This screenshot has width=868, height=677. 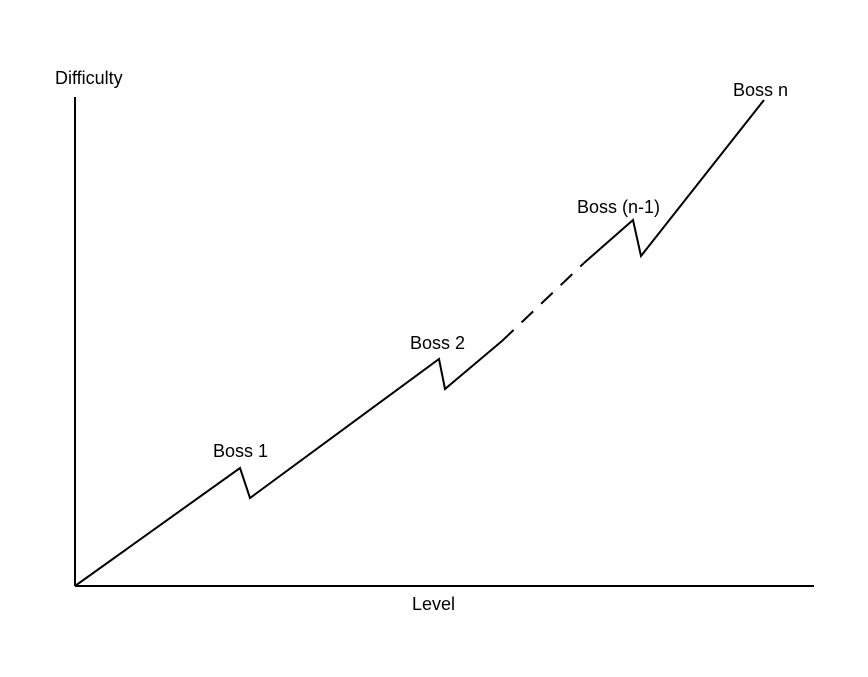 I want to click on boss-n-label: Boss n, so click(x=760, y=90).